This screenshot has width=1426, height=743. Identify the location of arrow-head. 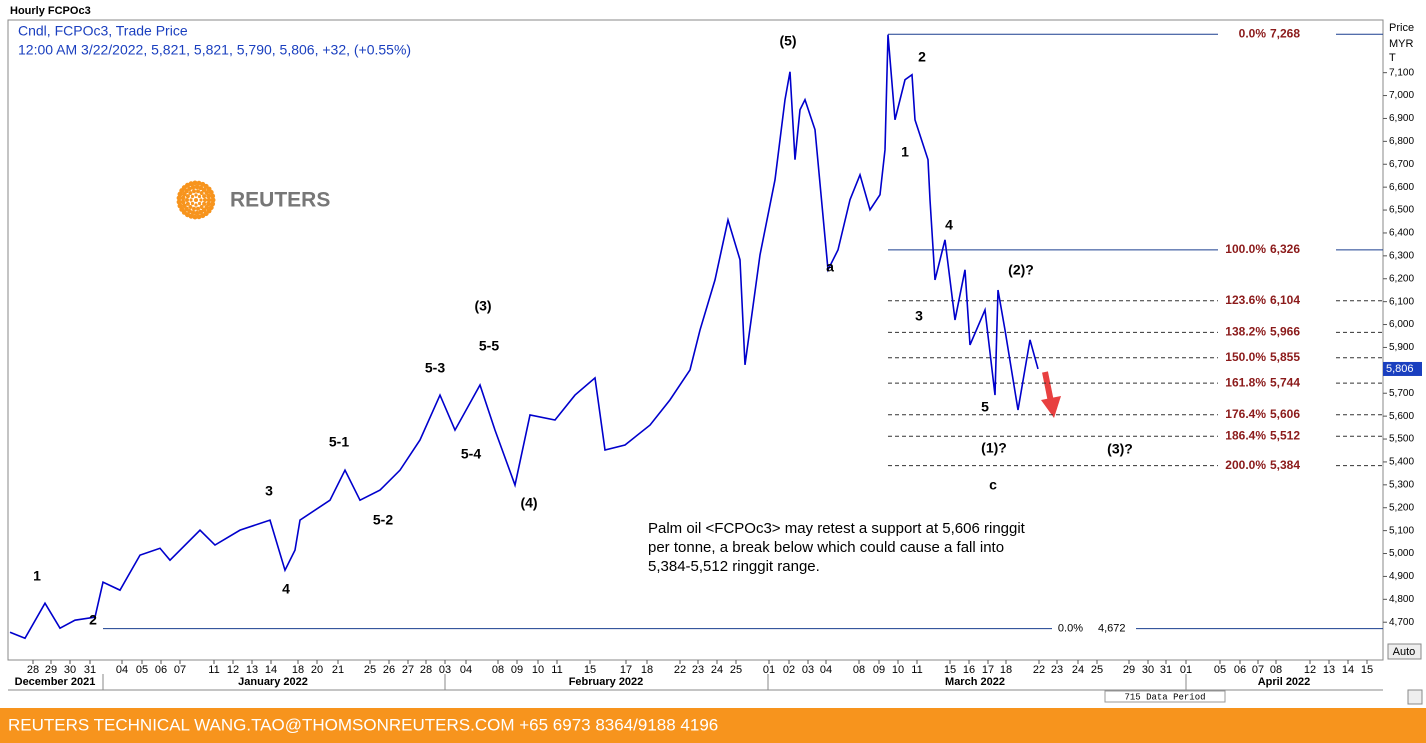
(1051, 407).